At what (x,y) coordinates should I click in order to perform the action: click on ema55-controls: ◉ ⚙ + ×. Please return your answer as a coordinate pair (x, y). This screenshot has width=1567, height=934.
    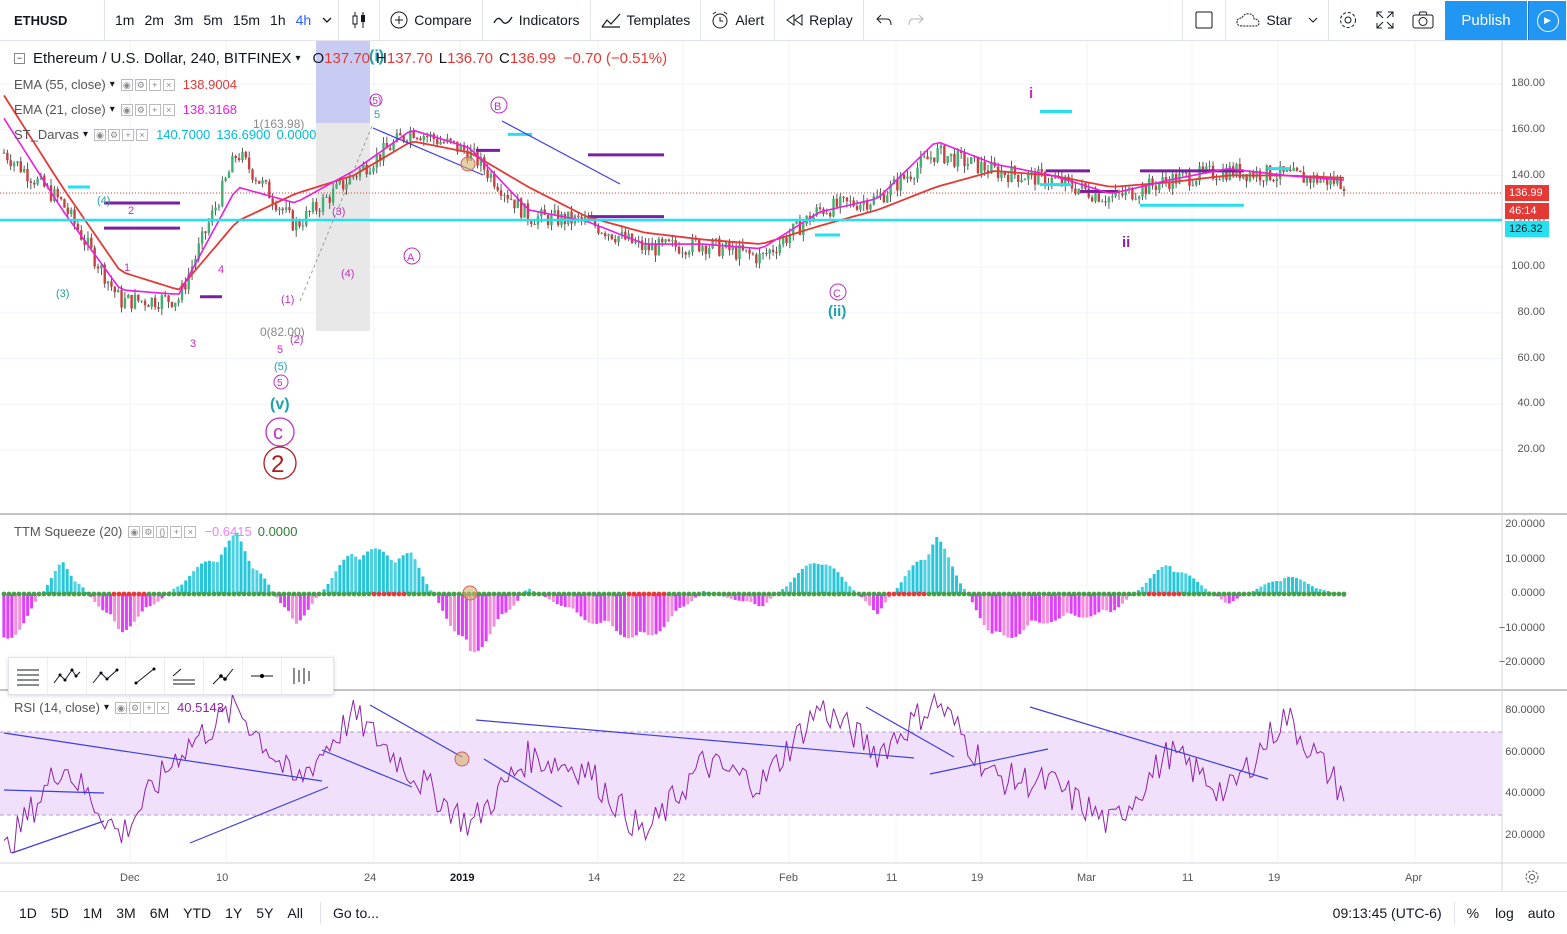
    Looking at the image, I should click on (148, 84).